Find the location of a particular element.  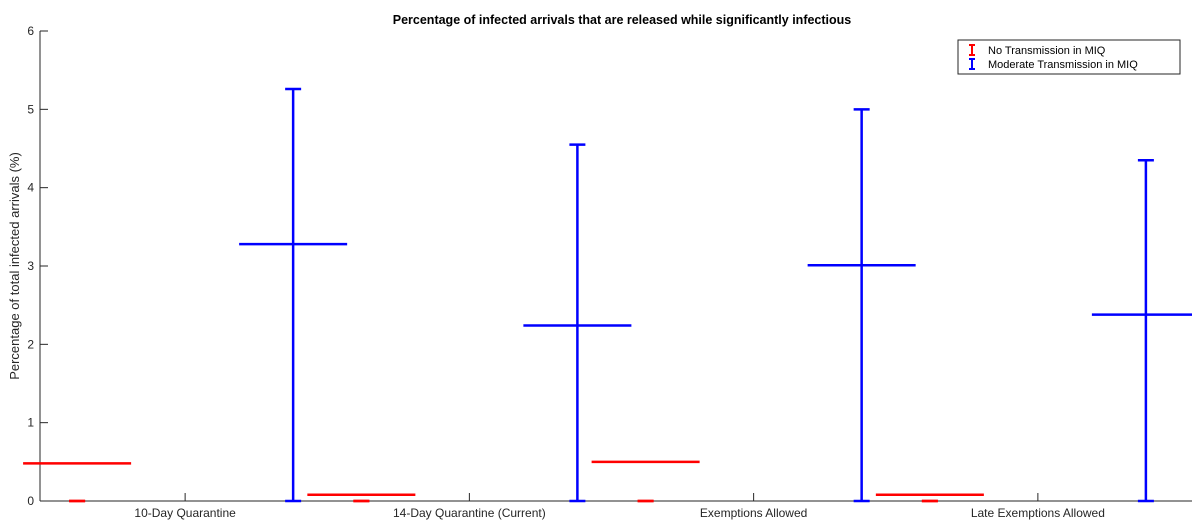

legend-marker-no-transmission is located at coordinates (972, 50).